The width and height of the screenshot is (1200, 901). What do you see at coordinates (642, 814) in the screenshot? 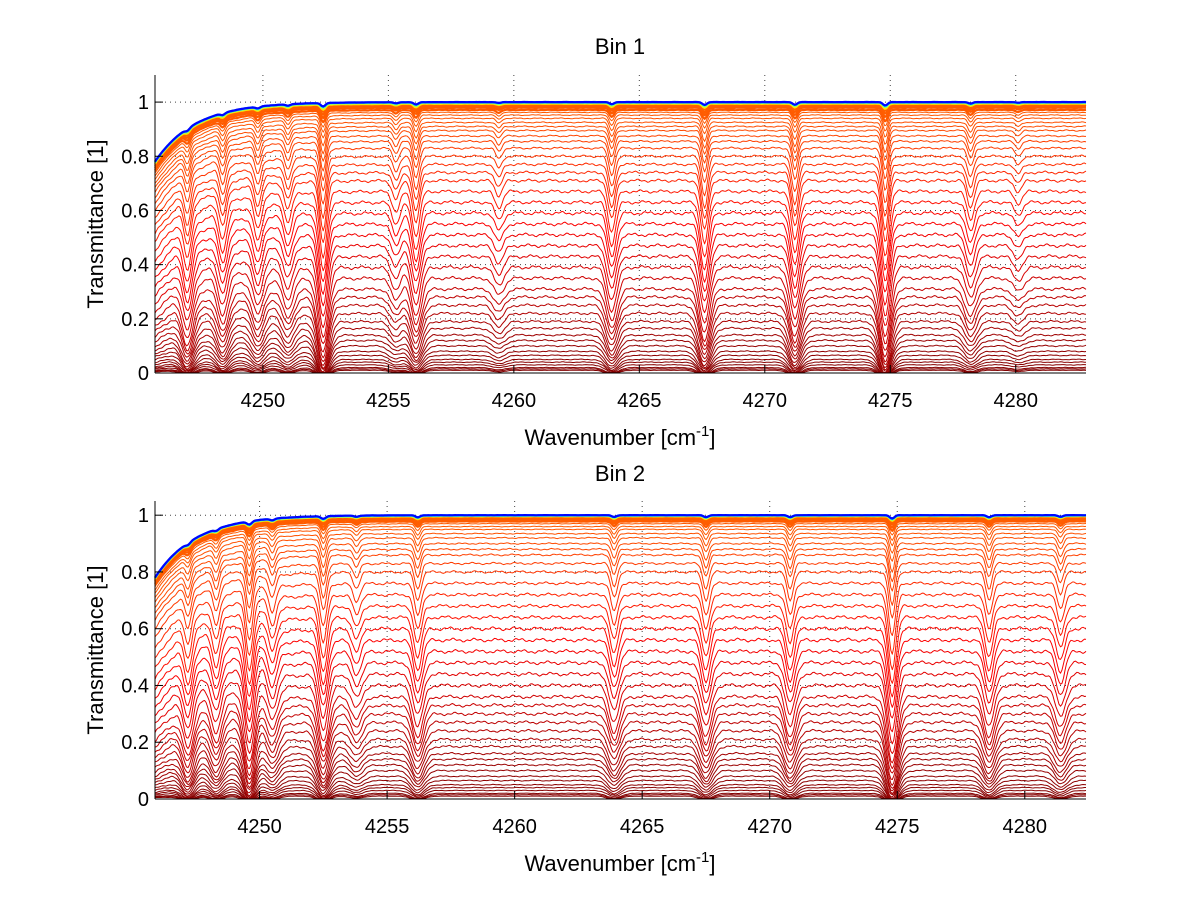
I see `x-axis-ticks: 4250 4255 4260 4265 4270 4275 4280` at bounding box center [642, 814].